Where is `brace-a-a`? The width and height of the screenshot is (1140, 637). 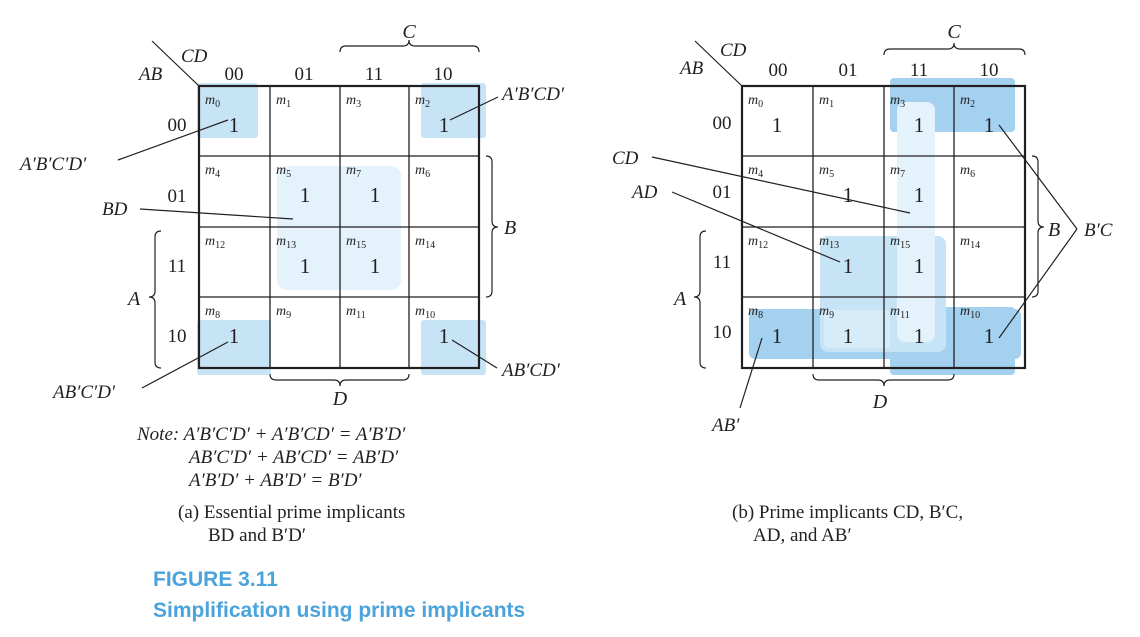
brace-a-a is located at coordinates (155, 299).